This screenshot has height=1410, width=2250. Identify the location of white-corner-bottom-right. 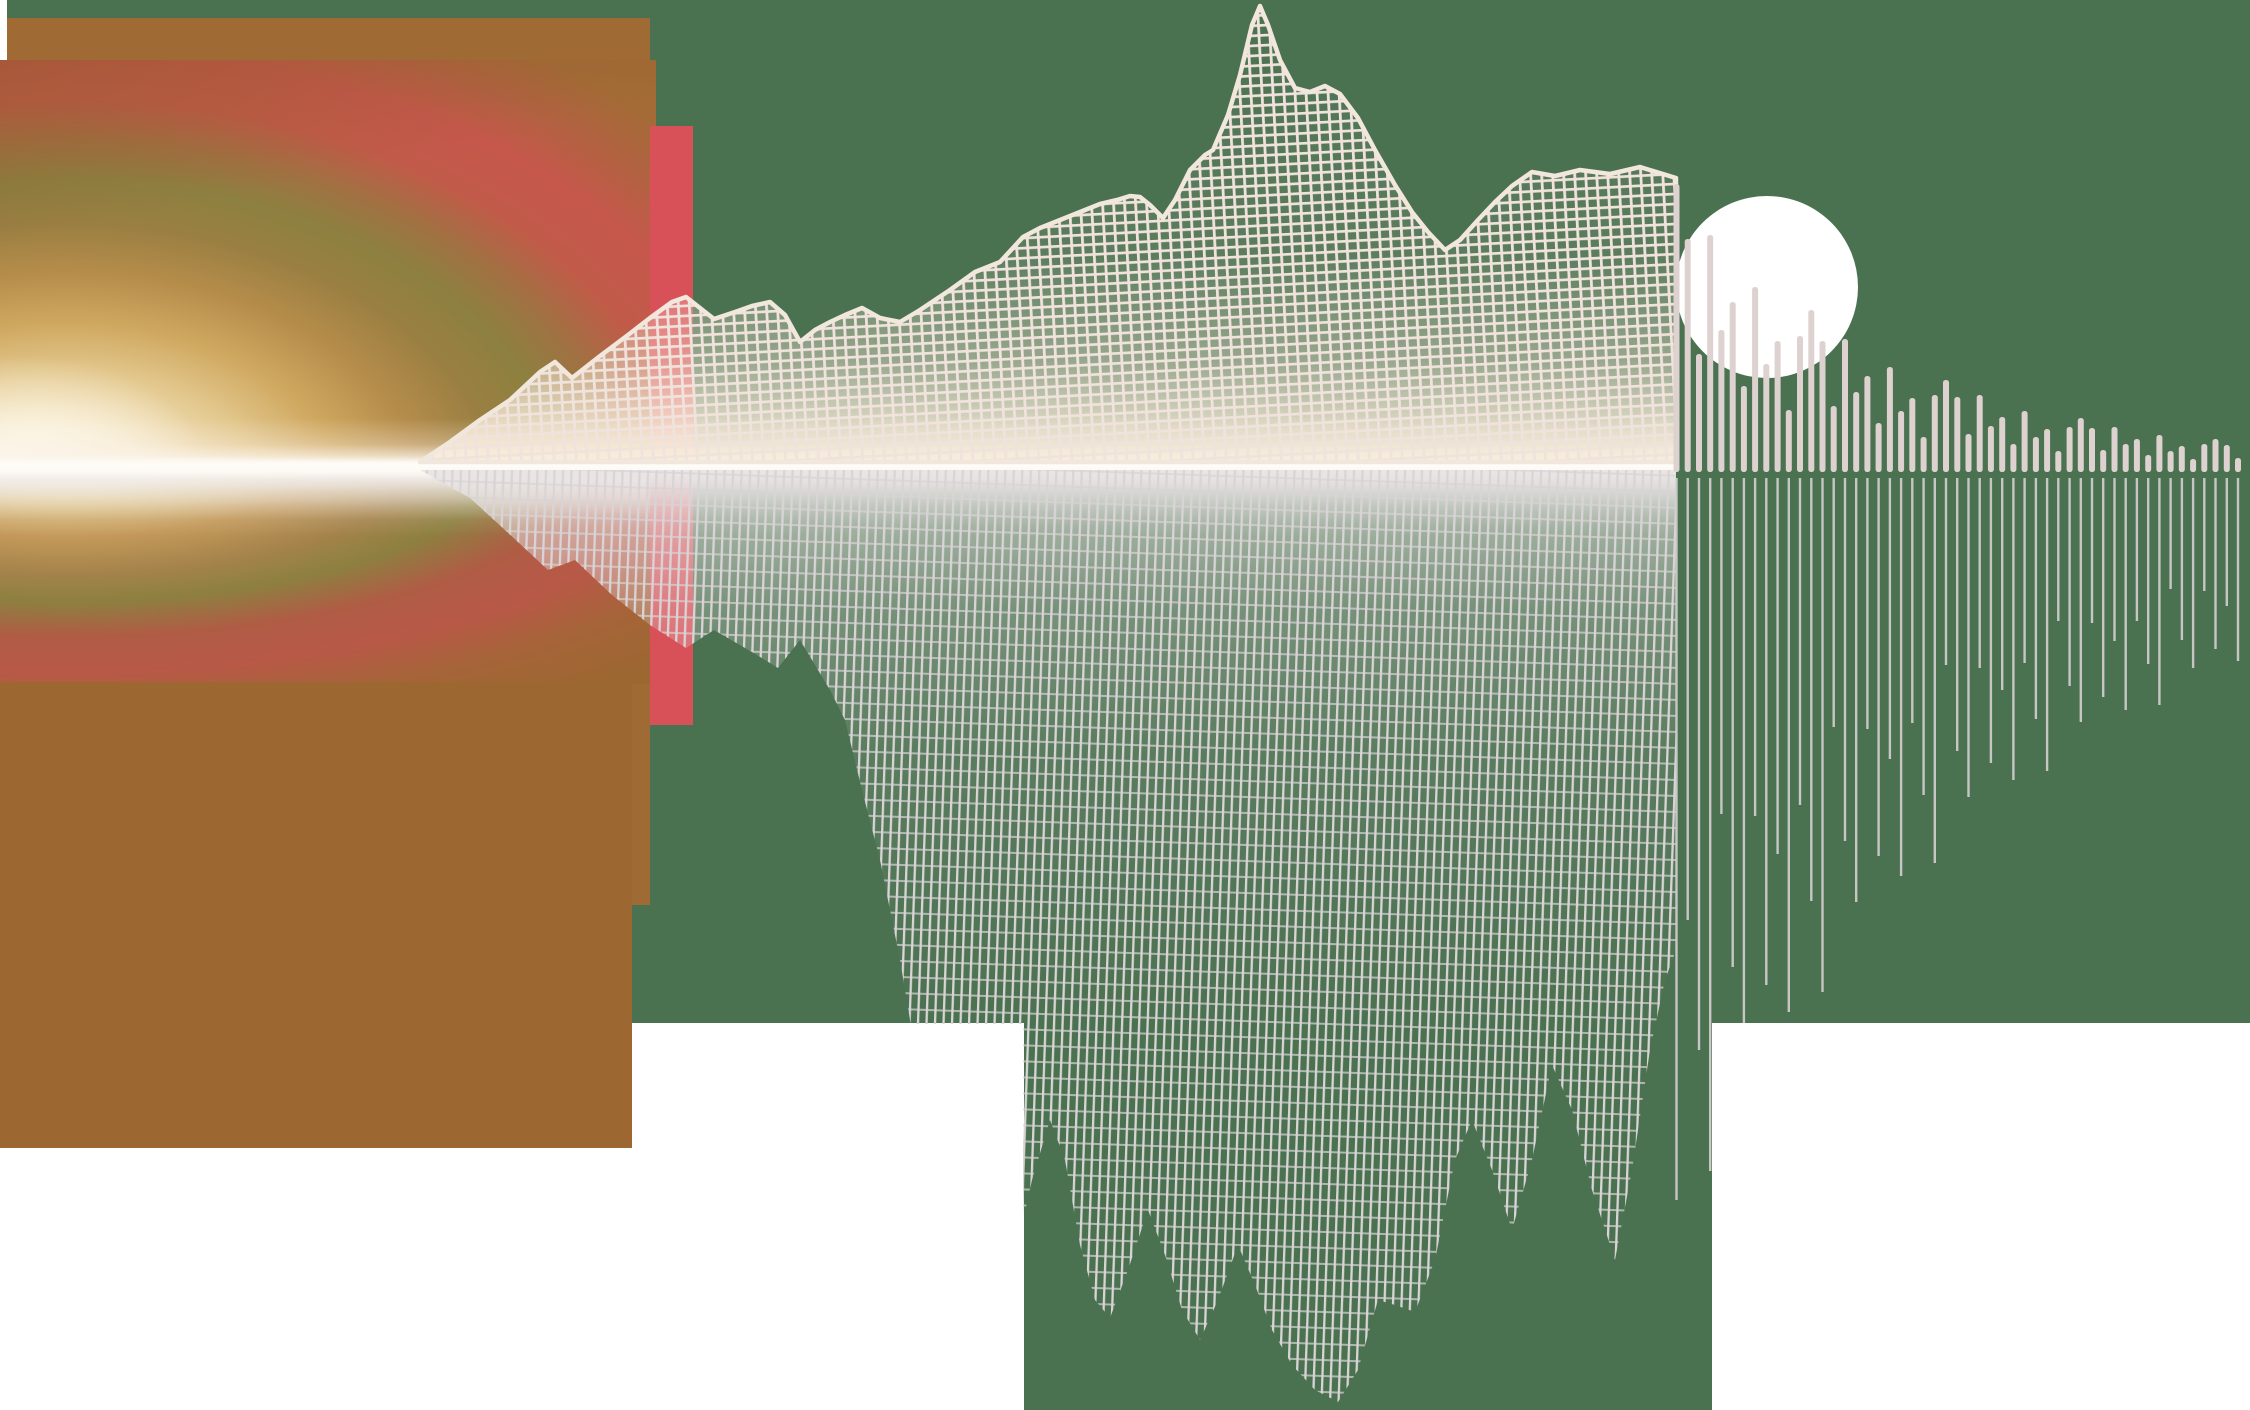
(1981, 1216).